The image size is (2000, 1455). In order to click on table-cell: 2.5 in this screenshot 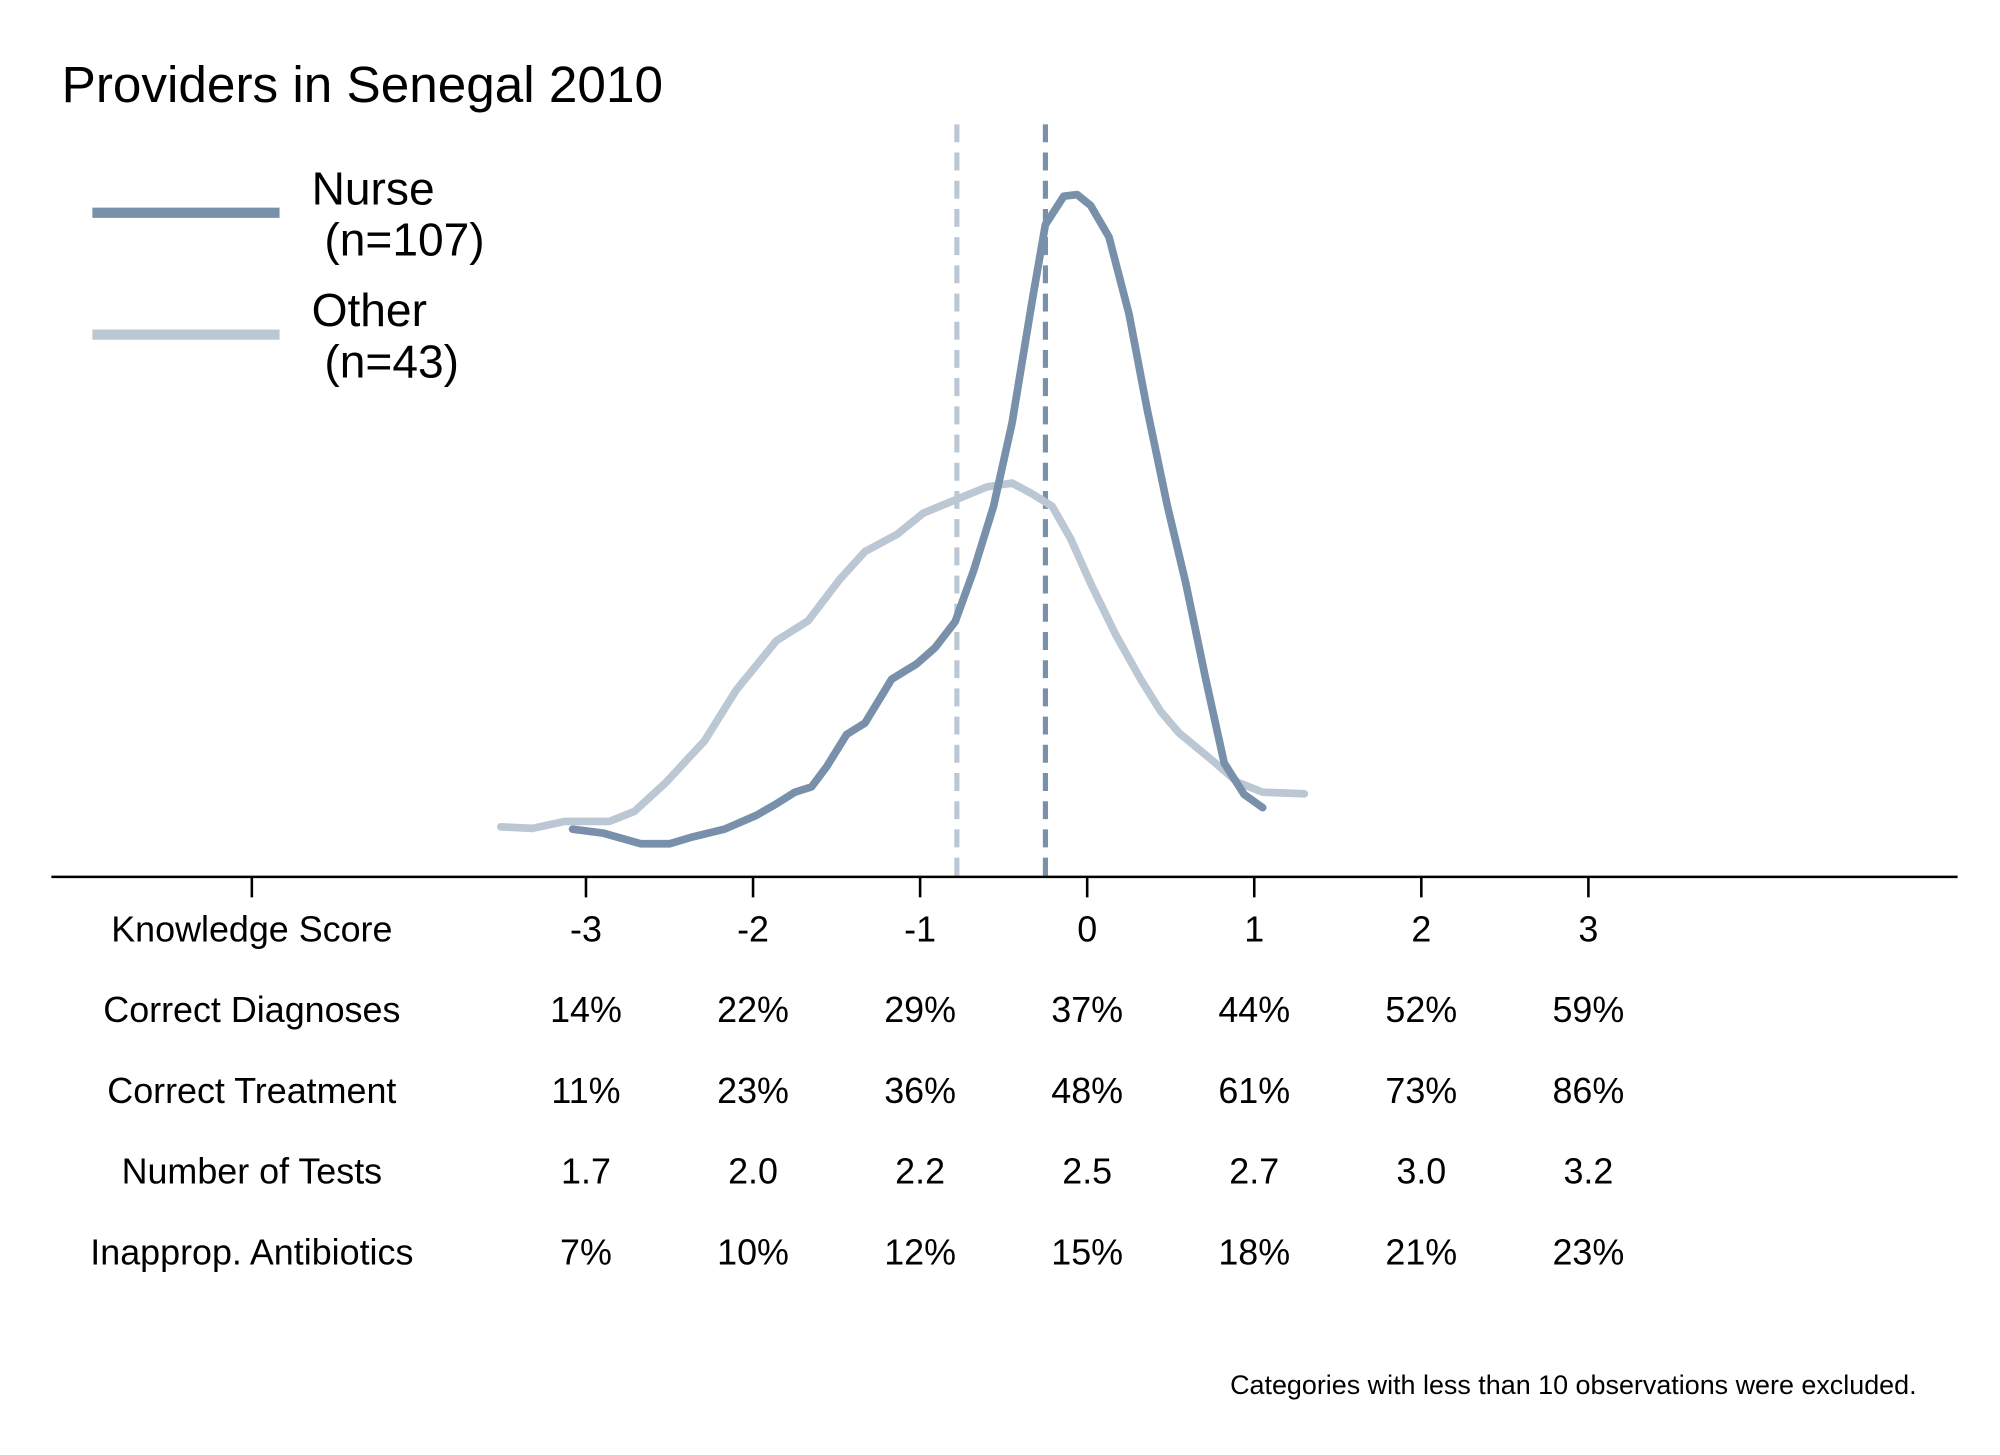, I will do `click(1087, 1172)`.